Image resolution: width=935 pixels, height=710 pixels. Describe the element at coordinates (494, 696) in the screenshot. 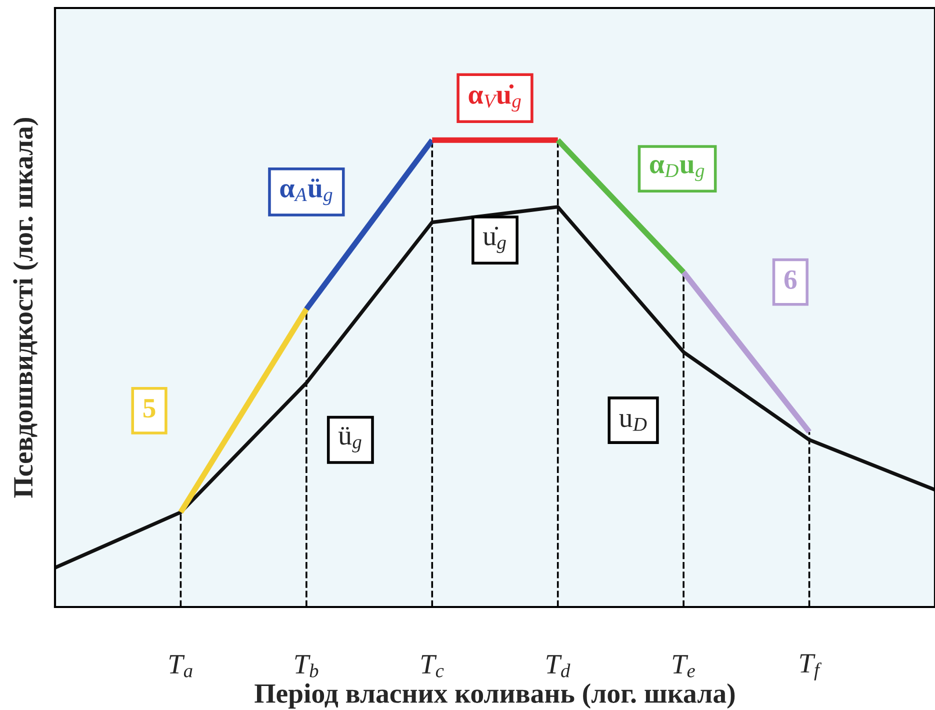

I see `x-axis-title: Період власних коливань (лог. шкала)` at that location.